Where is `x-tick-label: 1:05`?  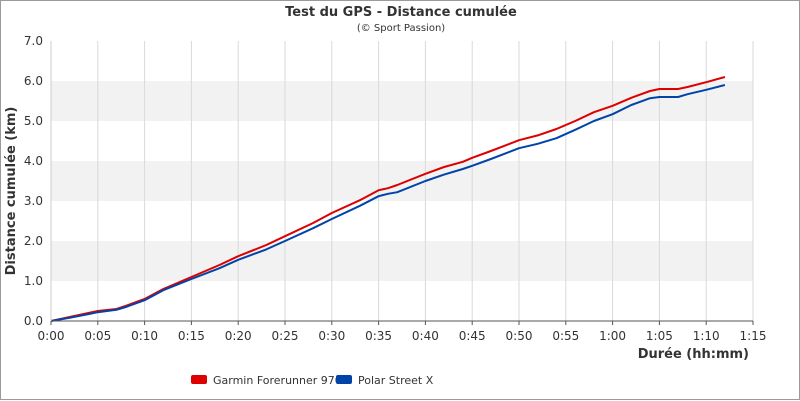 x-tick-label: 1:05 is located at coordinates (659, 336).